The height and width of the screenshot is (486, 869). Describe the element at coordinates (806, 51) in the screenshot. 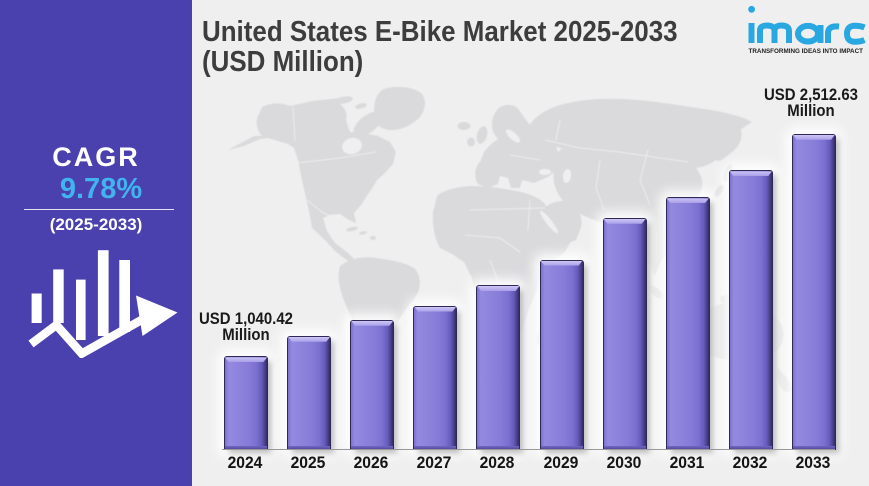

I see `svg-text: TRANSFORMING IDEAS INTO IMPACT` at that location.